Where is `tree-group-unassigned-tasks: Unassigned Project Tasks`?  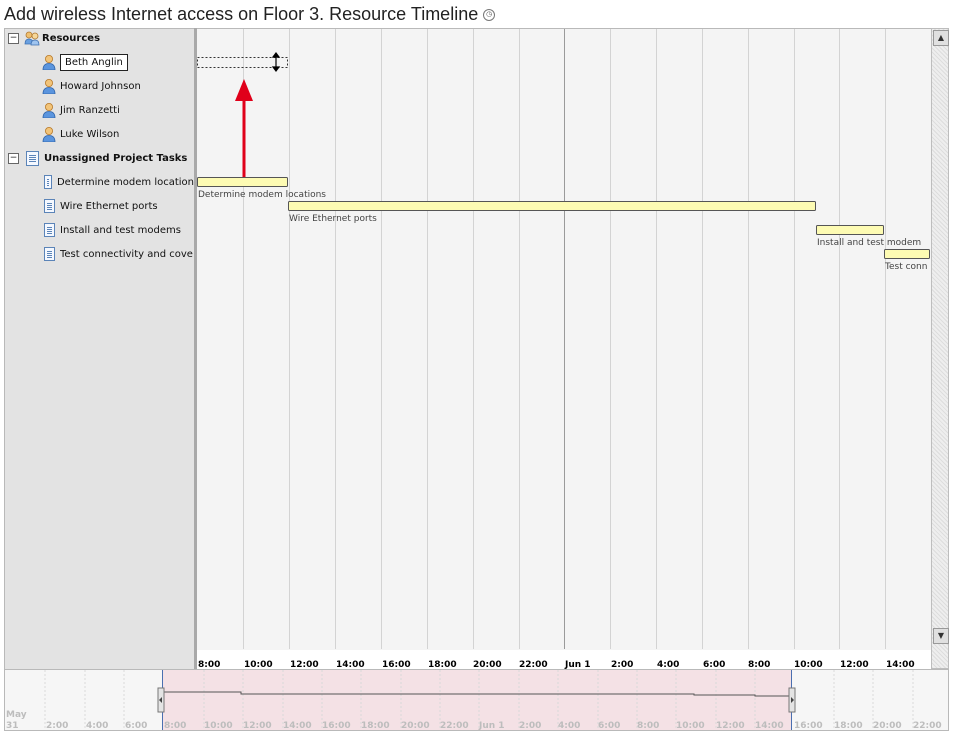 tree-group-unassigned-tasks: Unassigned Project Tasks is located at coordinates (106, 158).